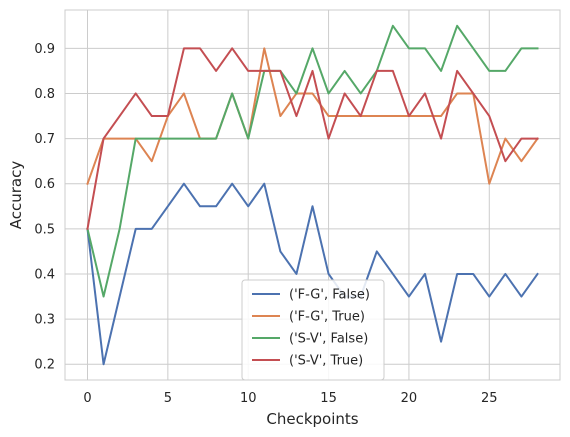  I want to click on x-tick-label: 15, so click(328, 398).